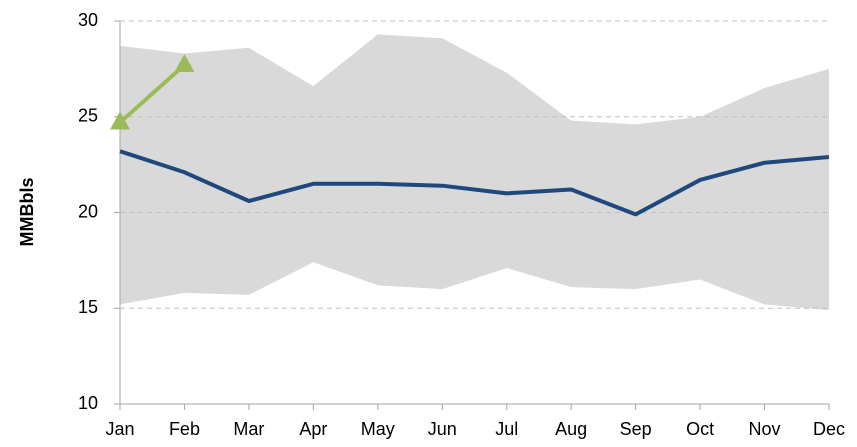 The image size is (857, 447). Describe the element at coordinates (88, 20) in the screenshot. I see `y-tick-label: 30` at that location.